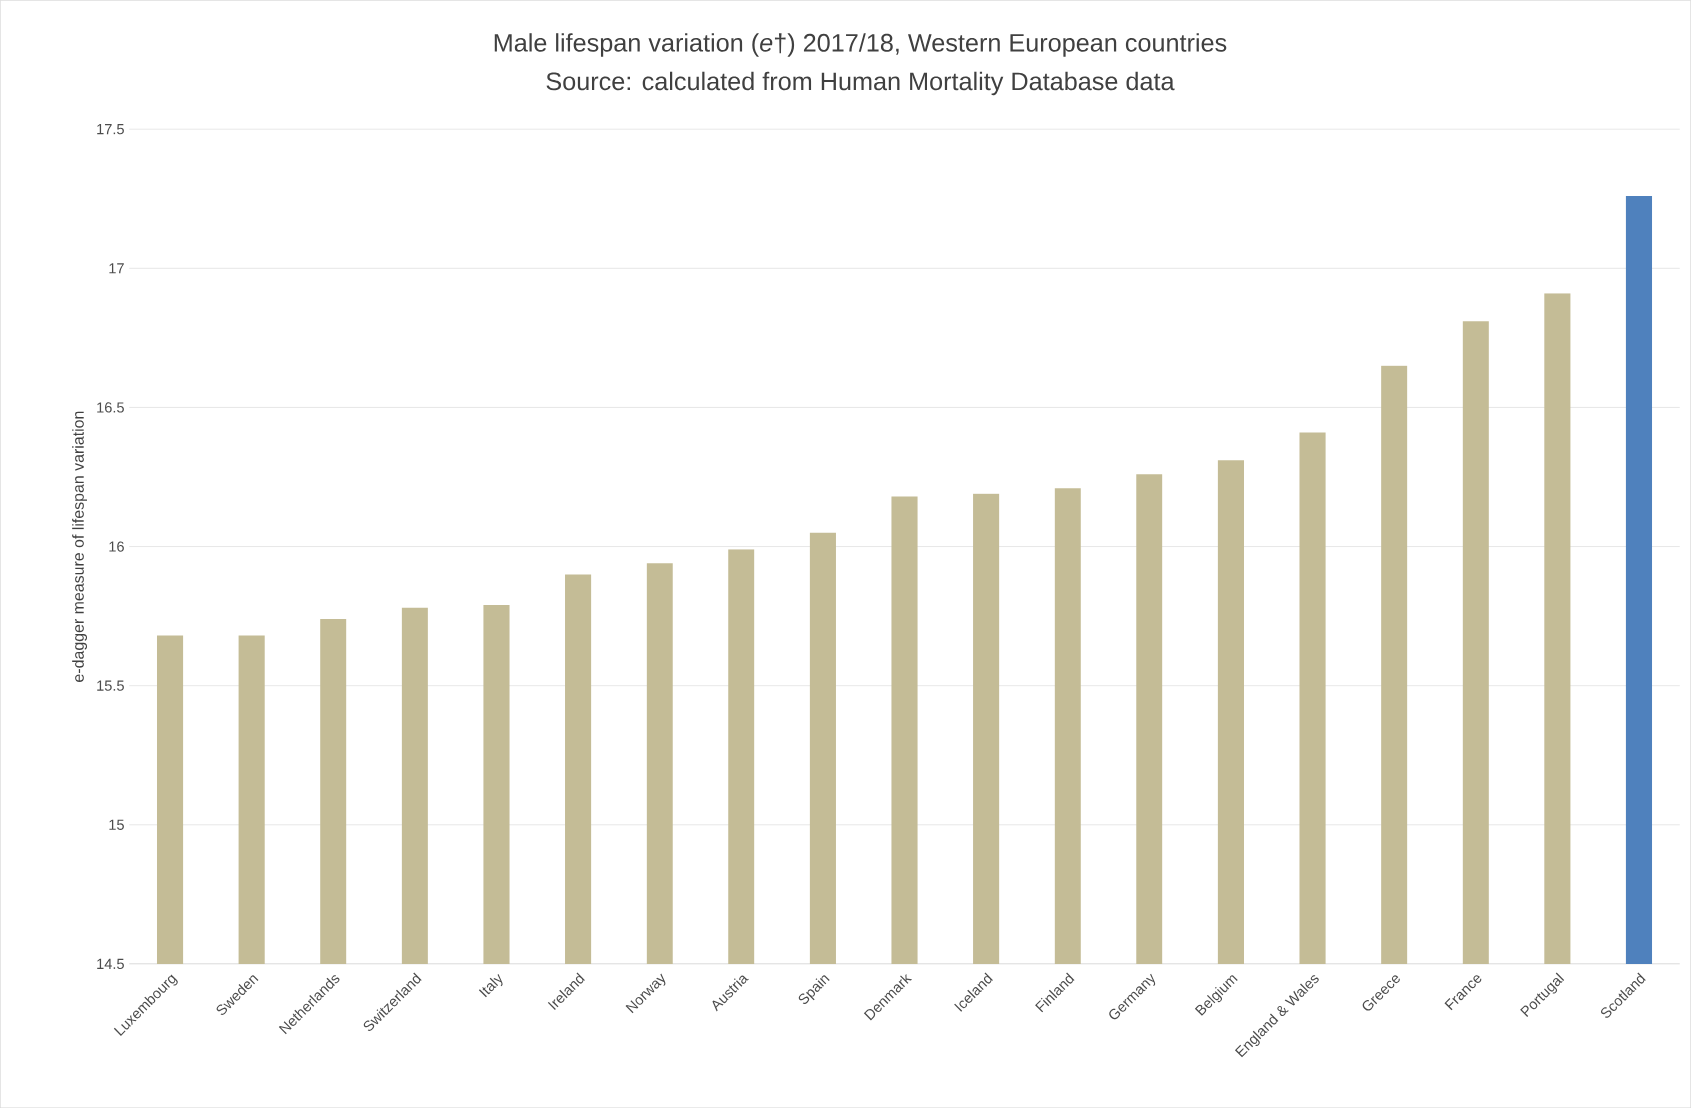 The height and width of the screenshot is (1108, 1691). What do you see at coordinates (110, 963) in the screenshot?
I see `y-tick-label: 14.5` at bounding box center [110, 963].